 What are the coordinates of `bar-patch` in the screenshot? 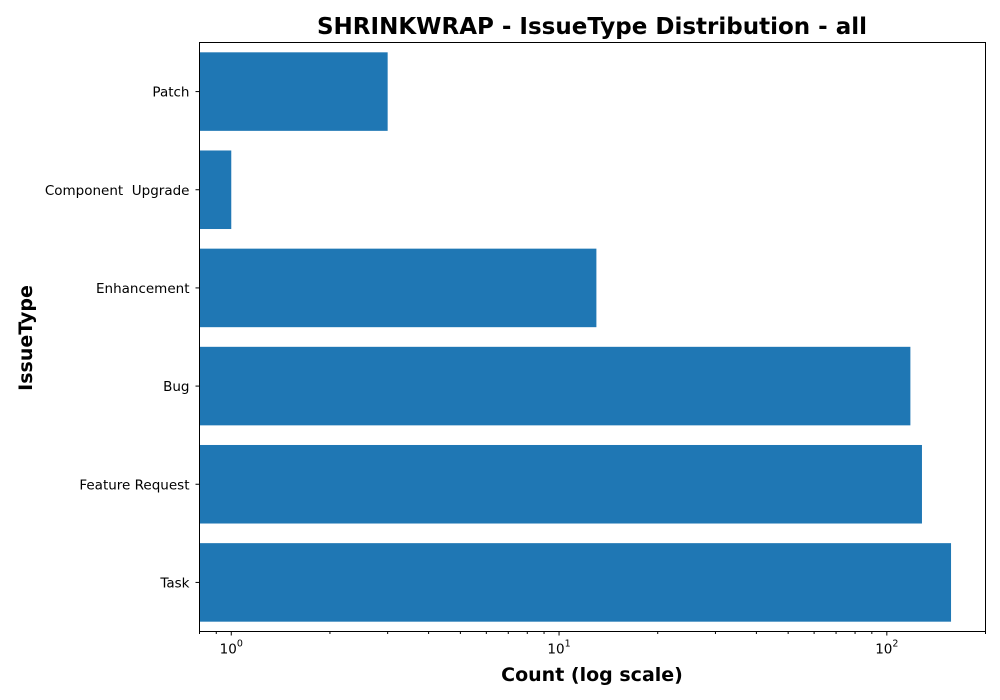 It's located at (293, 91).